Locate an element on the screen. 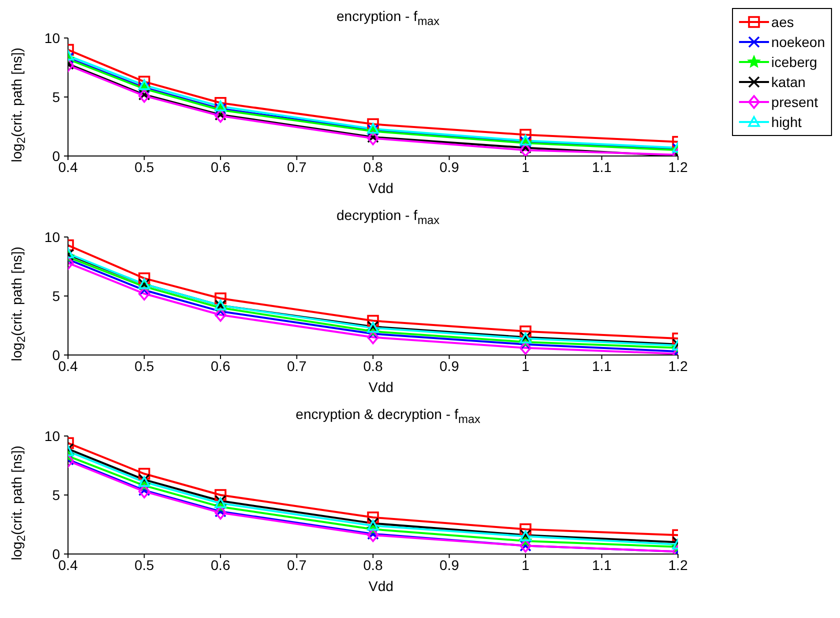 The image size is (840, 618). legend-label: aes is located at coordinates (782, 22).